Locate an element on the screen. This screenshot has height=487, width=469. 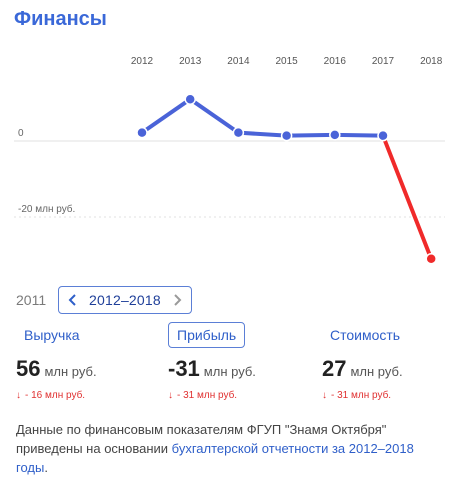
note-suffix: . is located at coordinates (46, 467).